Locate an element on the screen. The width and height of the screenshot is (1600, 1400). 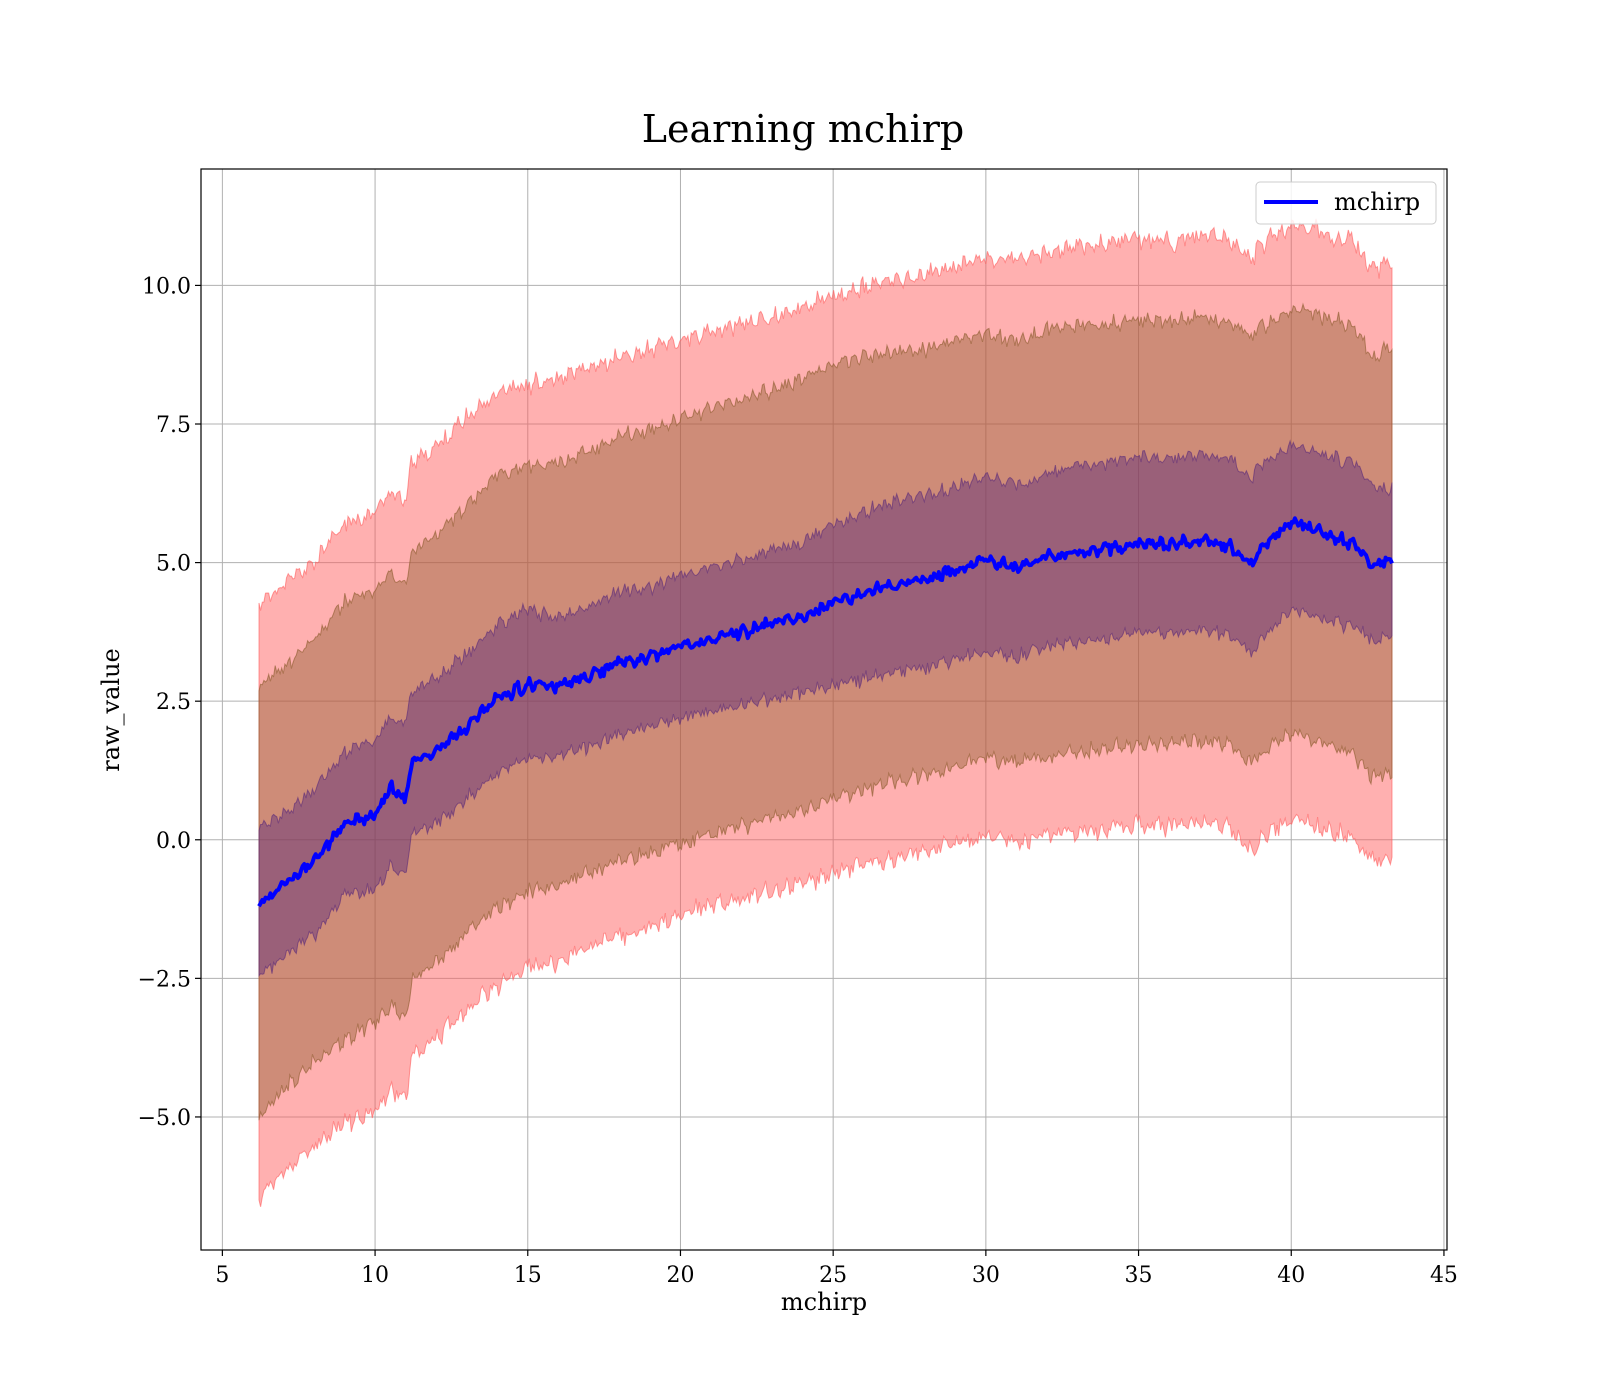
y-axis-label: raw_value is located at coordinates (111, 710).